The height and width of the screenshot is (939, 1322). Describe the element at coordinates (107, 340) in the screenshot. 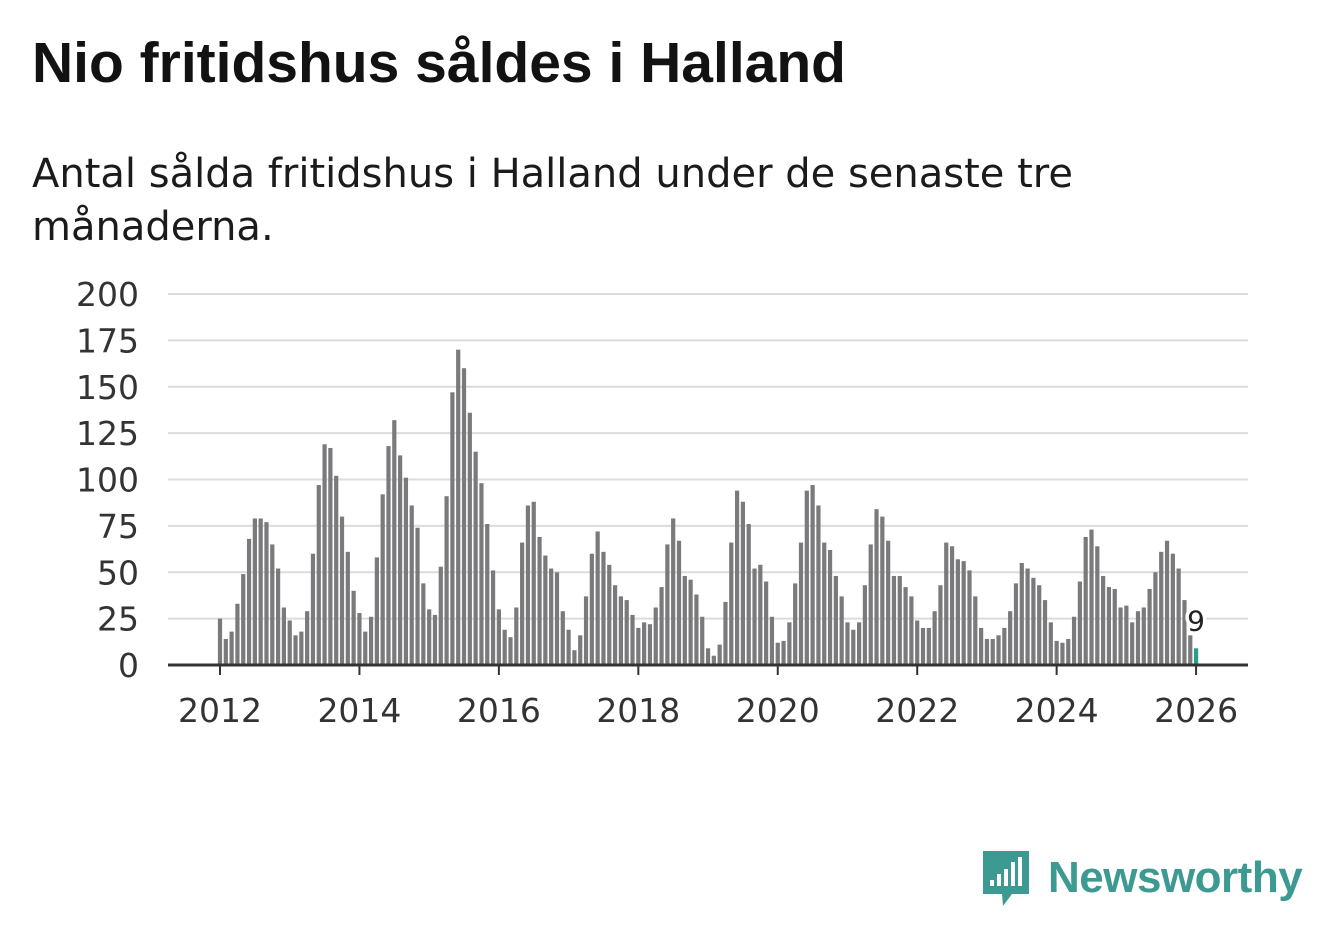

I see `y-tick-label: 175` at that location.